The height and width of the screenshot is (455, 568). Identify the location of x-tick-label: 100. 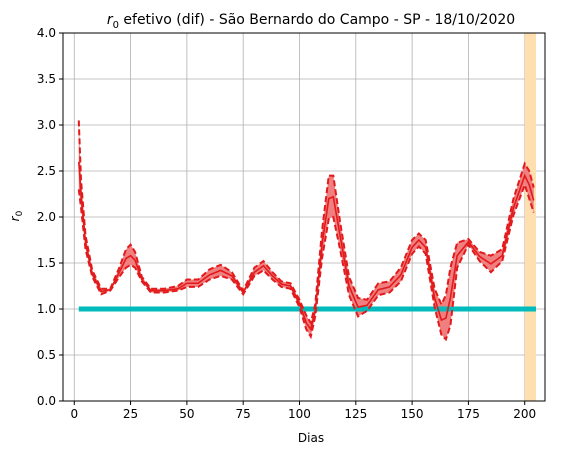
(299, 414).